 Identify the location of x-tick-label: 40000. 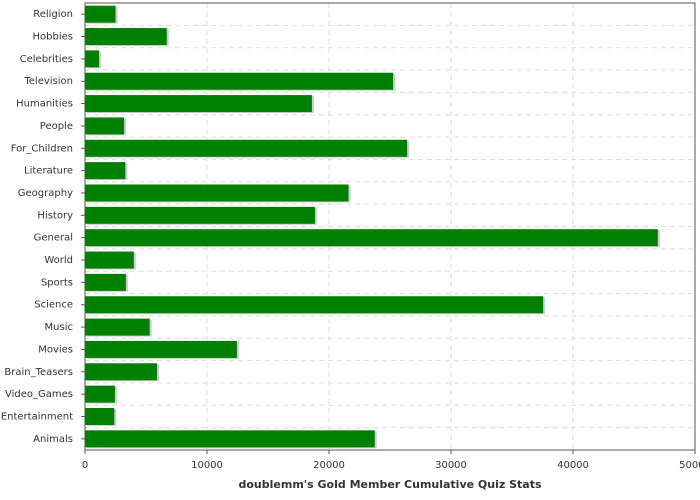
(573, 465).